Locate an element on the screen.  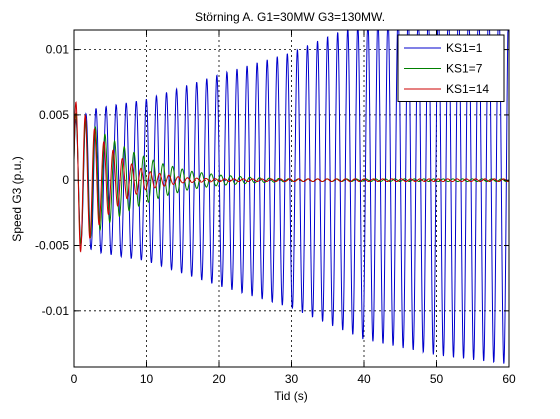
x-tick-label: 20 is located at coordinates (219, 379).